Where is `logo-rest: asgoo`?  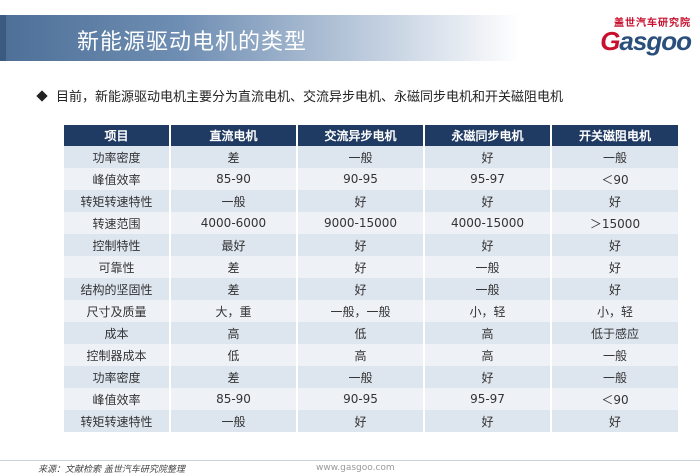 logo-rest: asgoo is located at coordinates (655, 41).